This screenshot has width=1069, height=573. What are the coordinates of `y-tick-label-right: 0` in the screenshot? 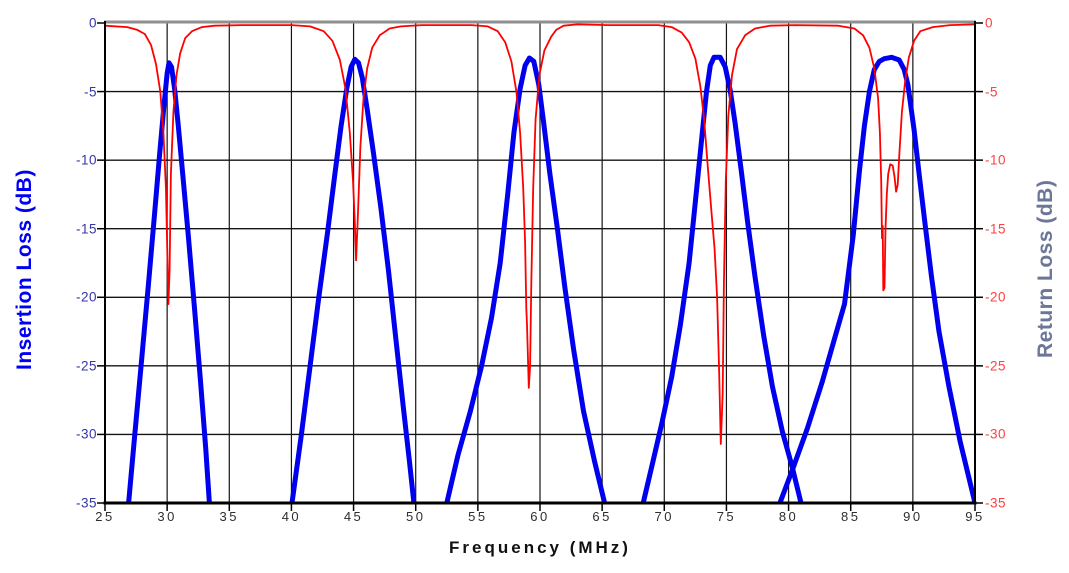 It's located at (989, 23).